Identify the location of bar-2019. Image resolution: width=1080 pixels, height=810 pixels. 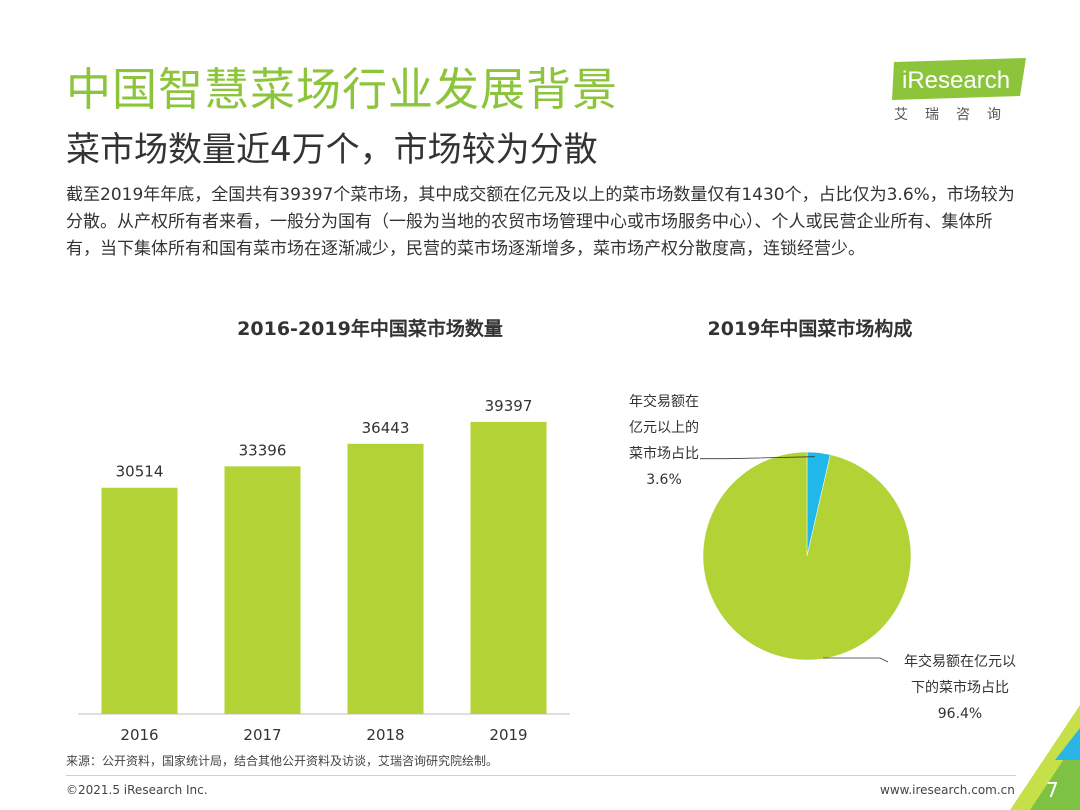
(508, 567).